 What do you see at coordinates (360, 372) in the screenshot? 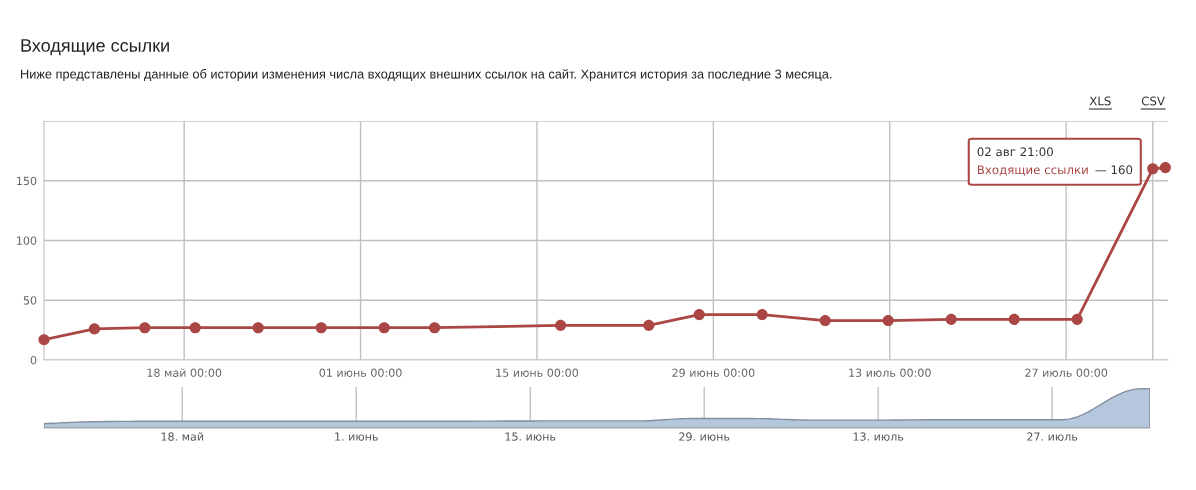
I see `x-tick-label: 01 июнь 00:00` at bounding box center [360, 372].